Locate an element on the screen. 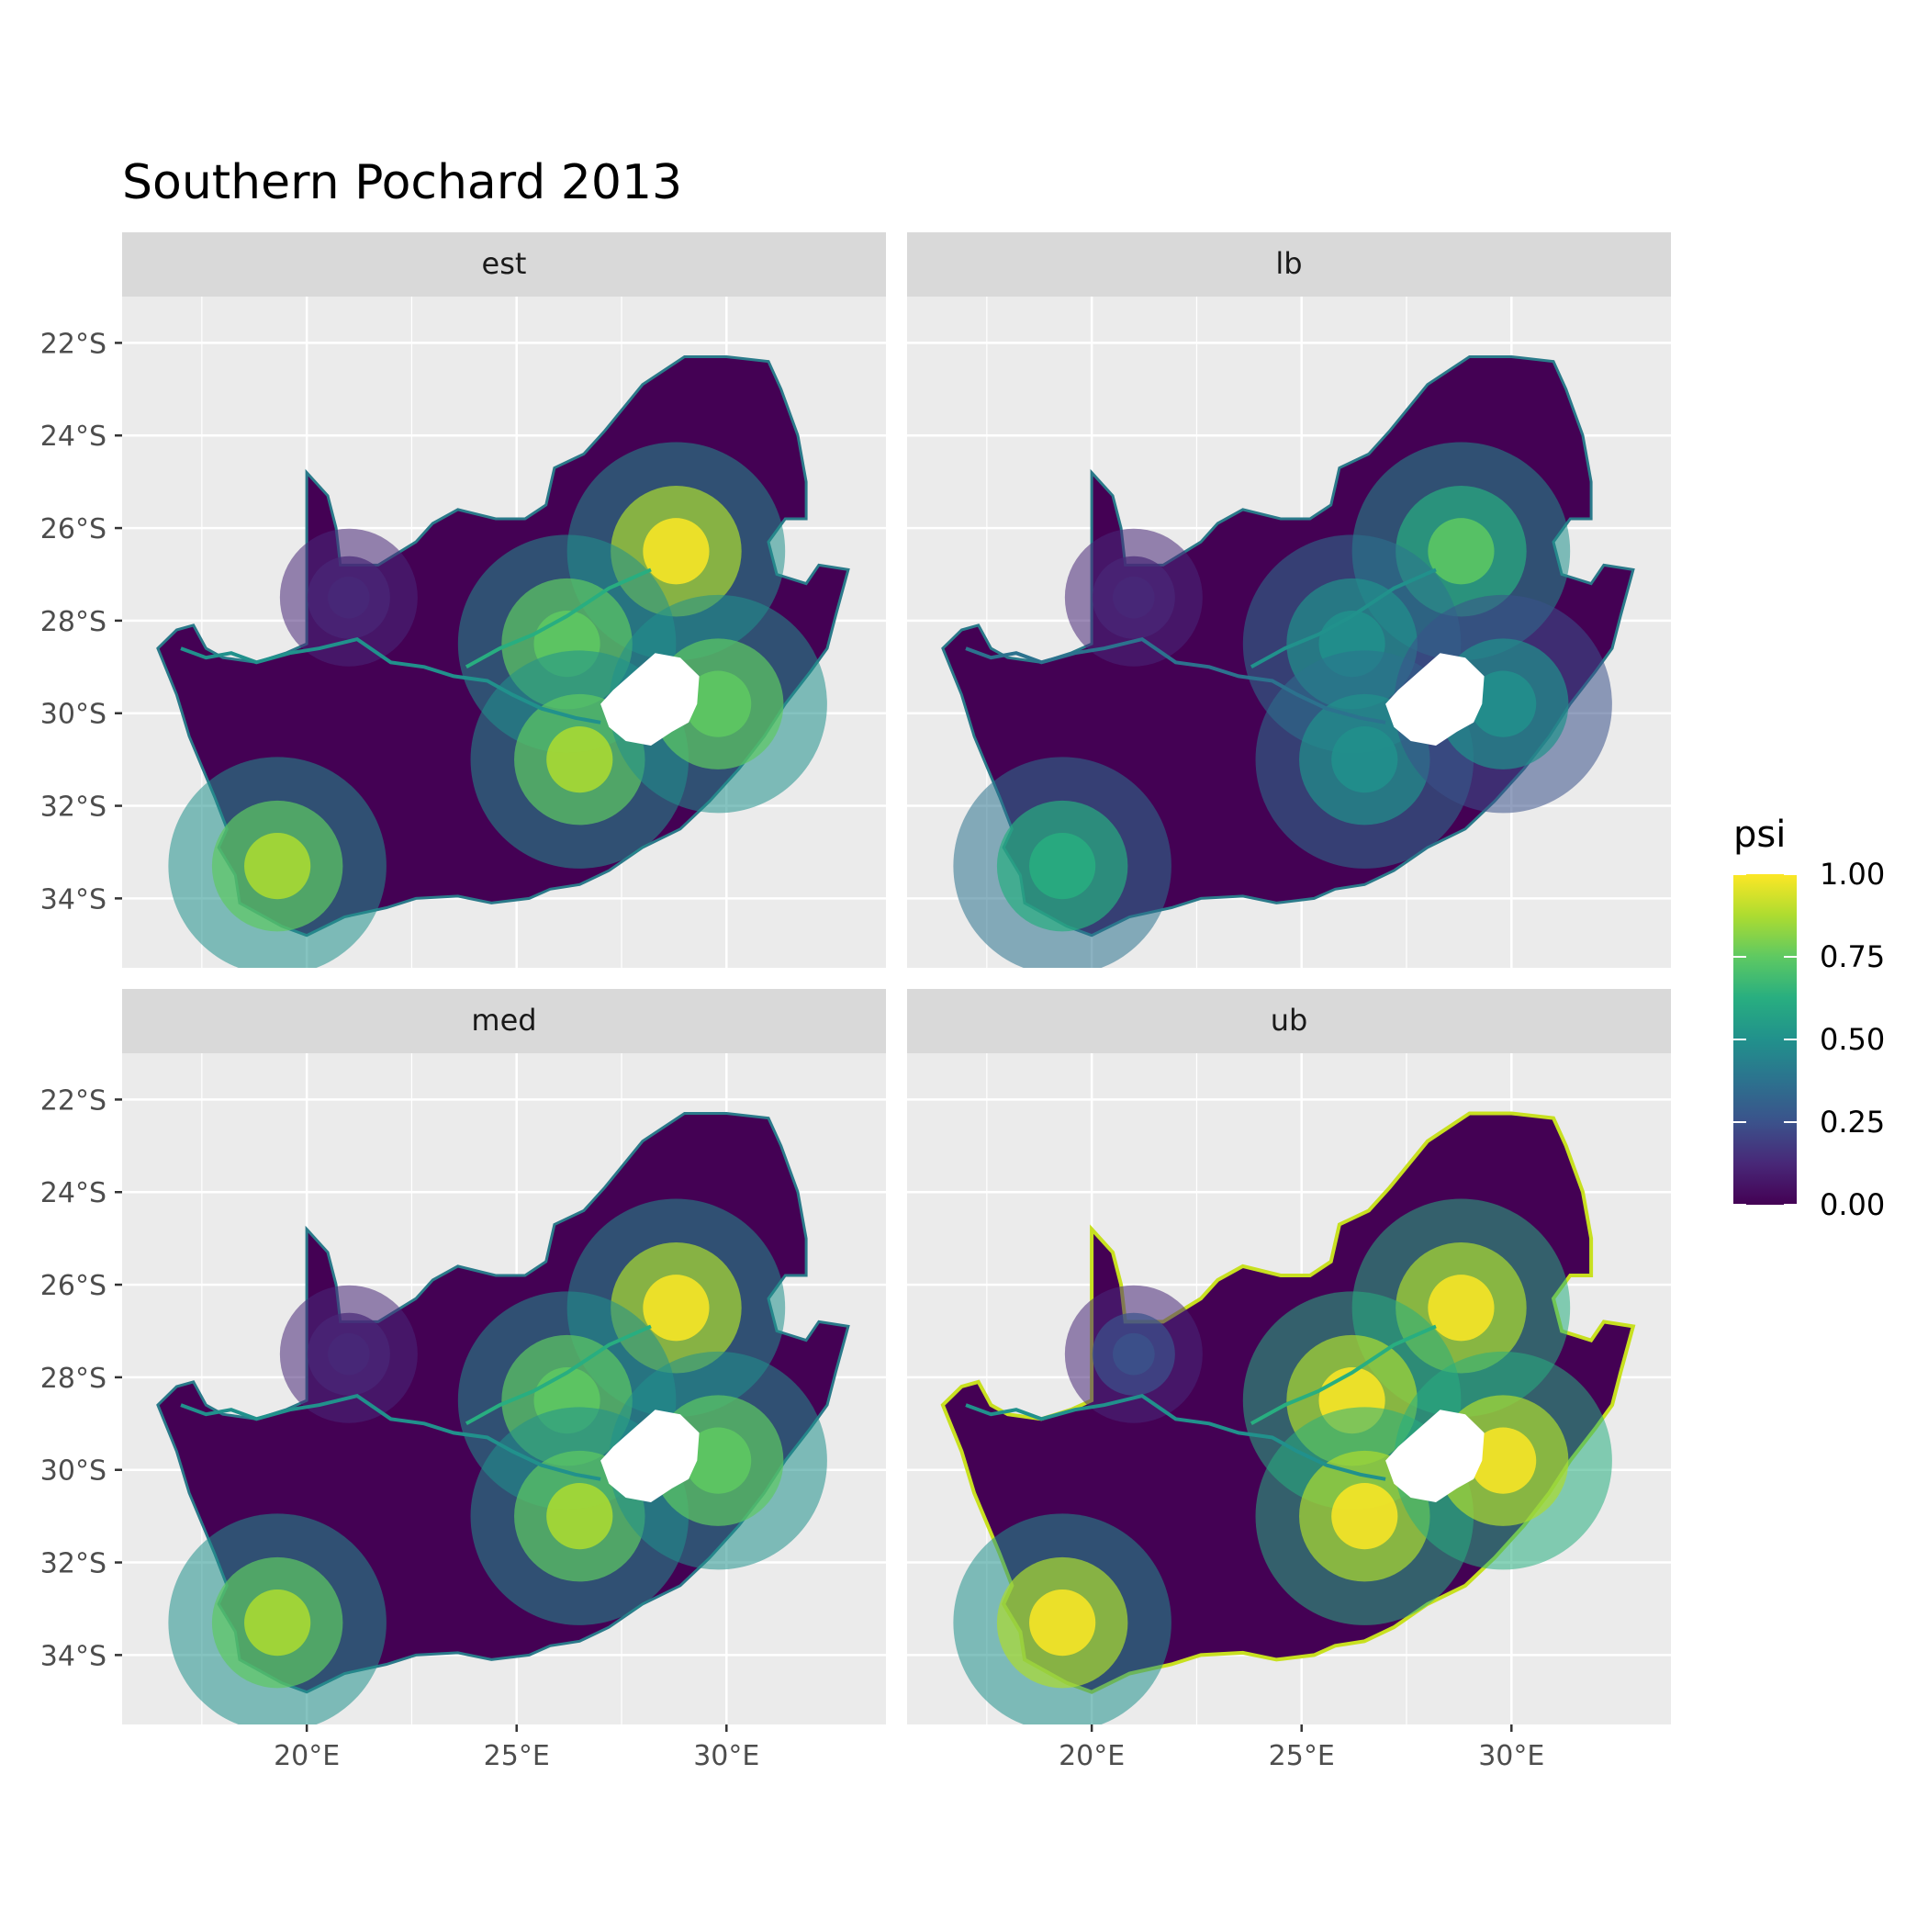 This screenshot has height=1932, width=1928. plot-title: Southern Pochard 2013 is located at coordinates (402, 182).